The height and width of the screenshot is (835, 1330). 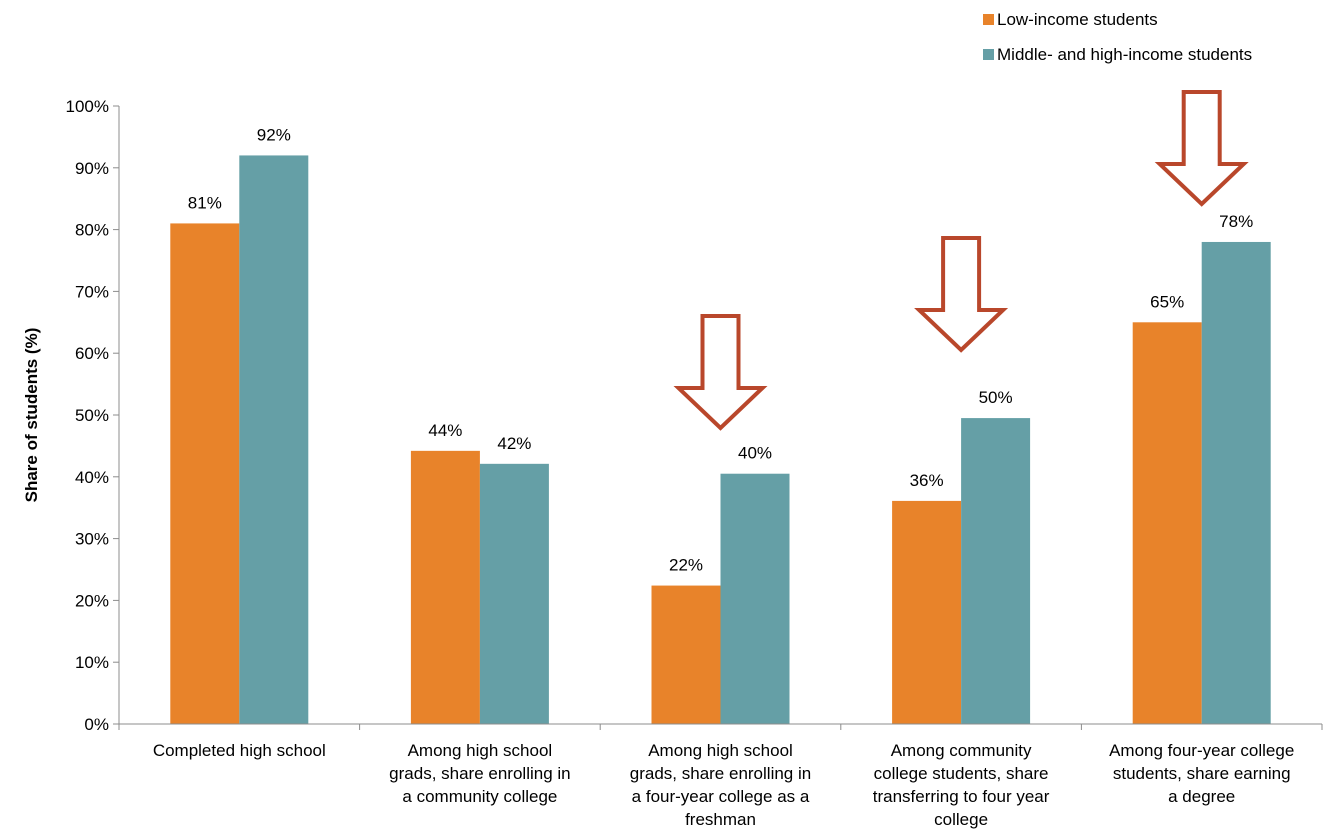 What do you see at coordinates (92, 415) in the screenshot?
I see `y-tick-label: 50%` at bounding box center [92, 415].